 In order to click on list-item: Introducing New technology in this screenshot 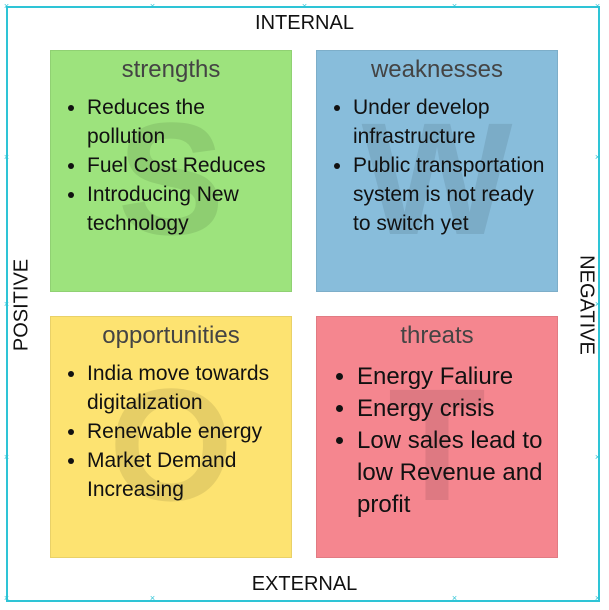, I will do `click(186, 209)`.